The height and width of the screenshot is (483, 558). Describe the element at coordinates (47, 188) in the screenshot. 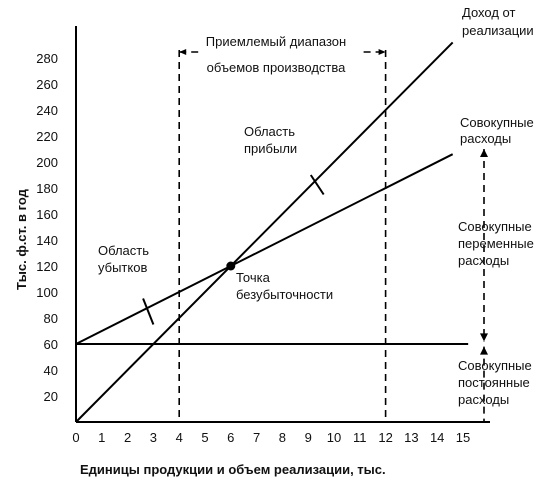

I see `y-tick-label: 180` at that location.